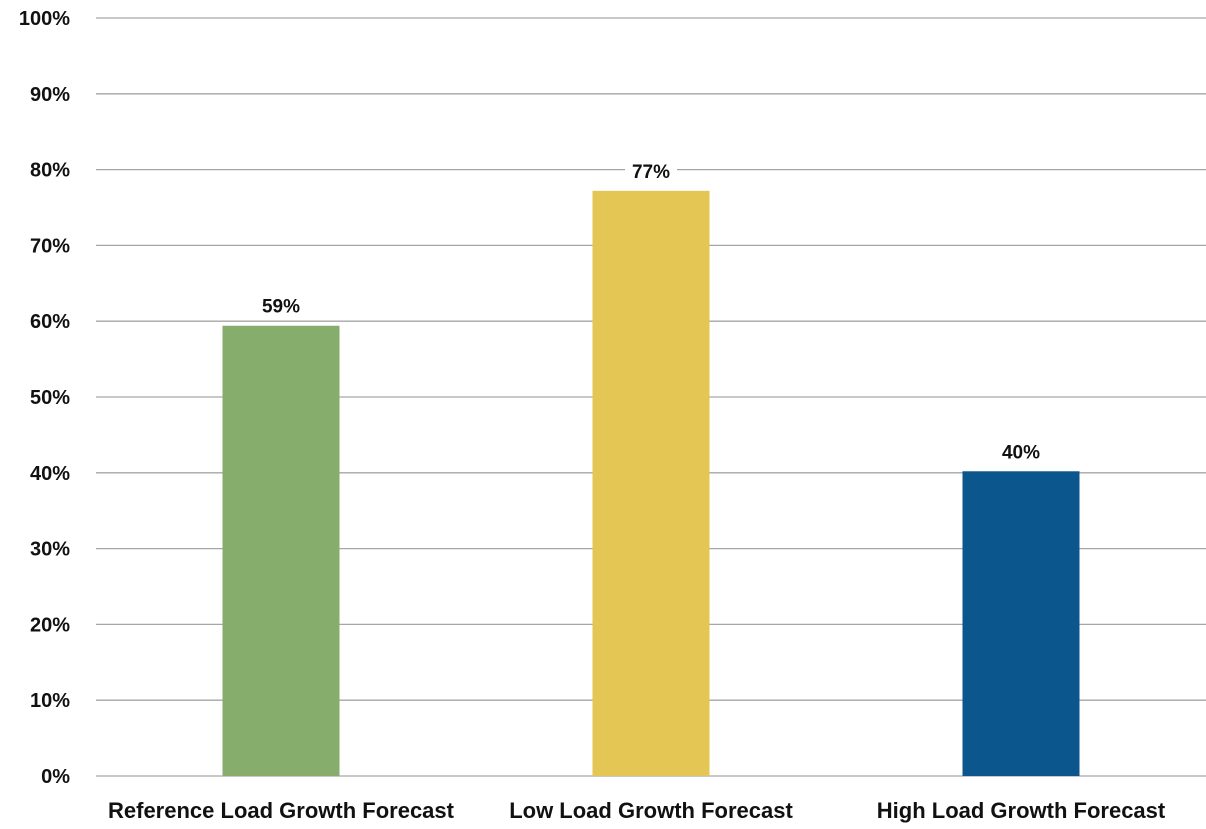 Image resolution: width=1206 pixels, height=829 pixels. What do you see at coordinates (50, 322) in the screenshot?
I see `y-tick-label: 60%` at bounding box center [50, 322].